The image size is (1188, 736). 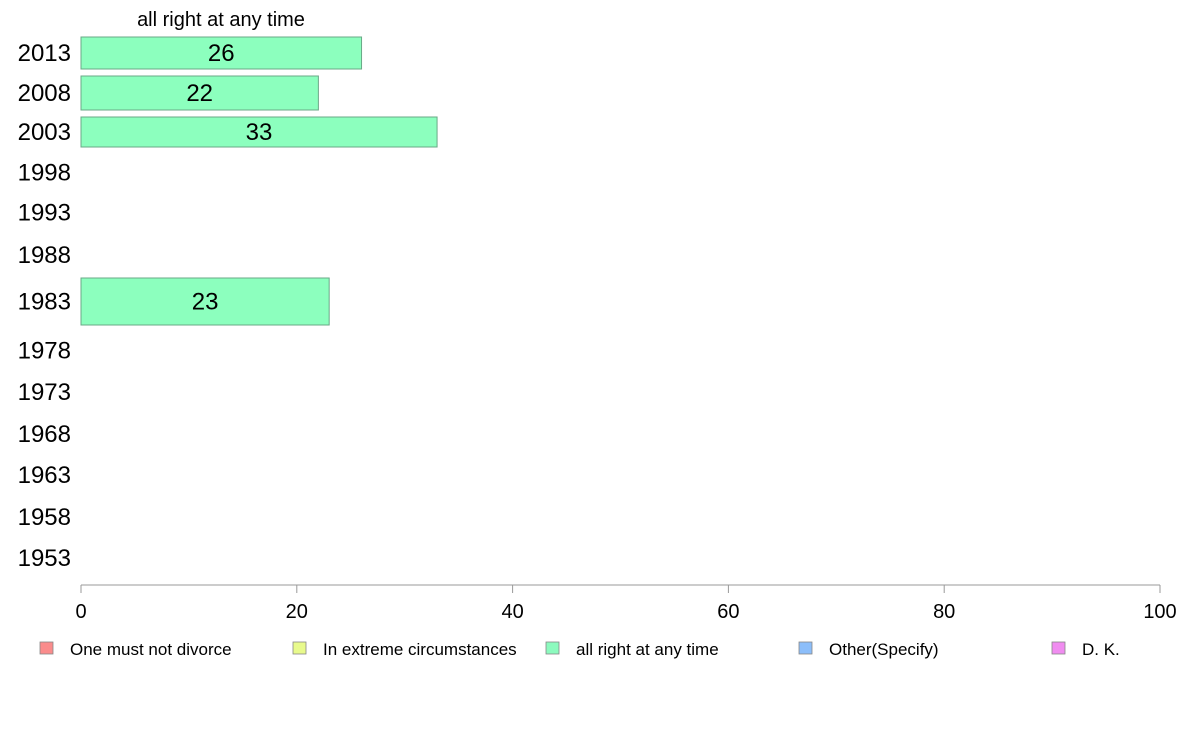 What do you see at coordinates (512, 612) in the screenshot?
I see `x-tick-label-40: 40` at bounding box center [512, 612].